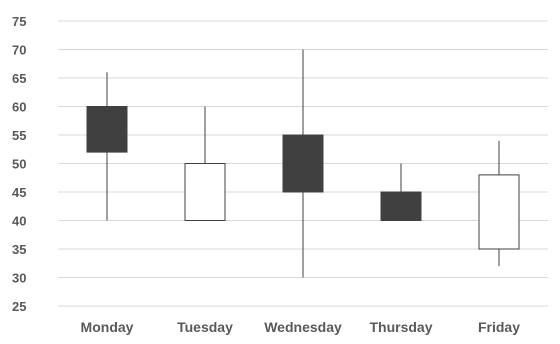 The image size is (560, 344). Describe the element at coordinates (19, 78) in the screenshot. I see `y-tick-label: 65` at that location.